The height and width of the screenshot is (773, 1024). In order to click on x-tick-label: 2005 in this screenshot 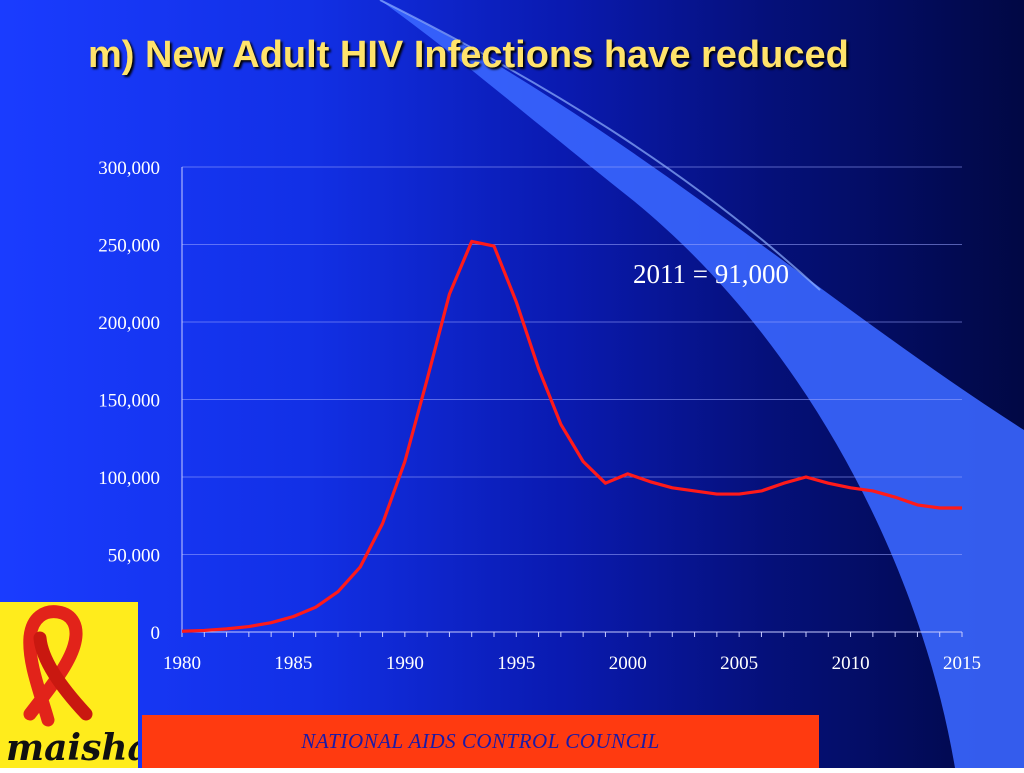, I will do `click(739, 663)`.